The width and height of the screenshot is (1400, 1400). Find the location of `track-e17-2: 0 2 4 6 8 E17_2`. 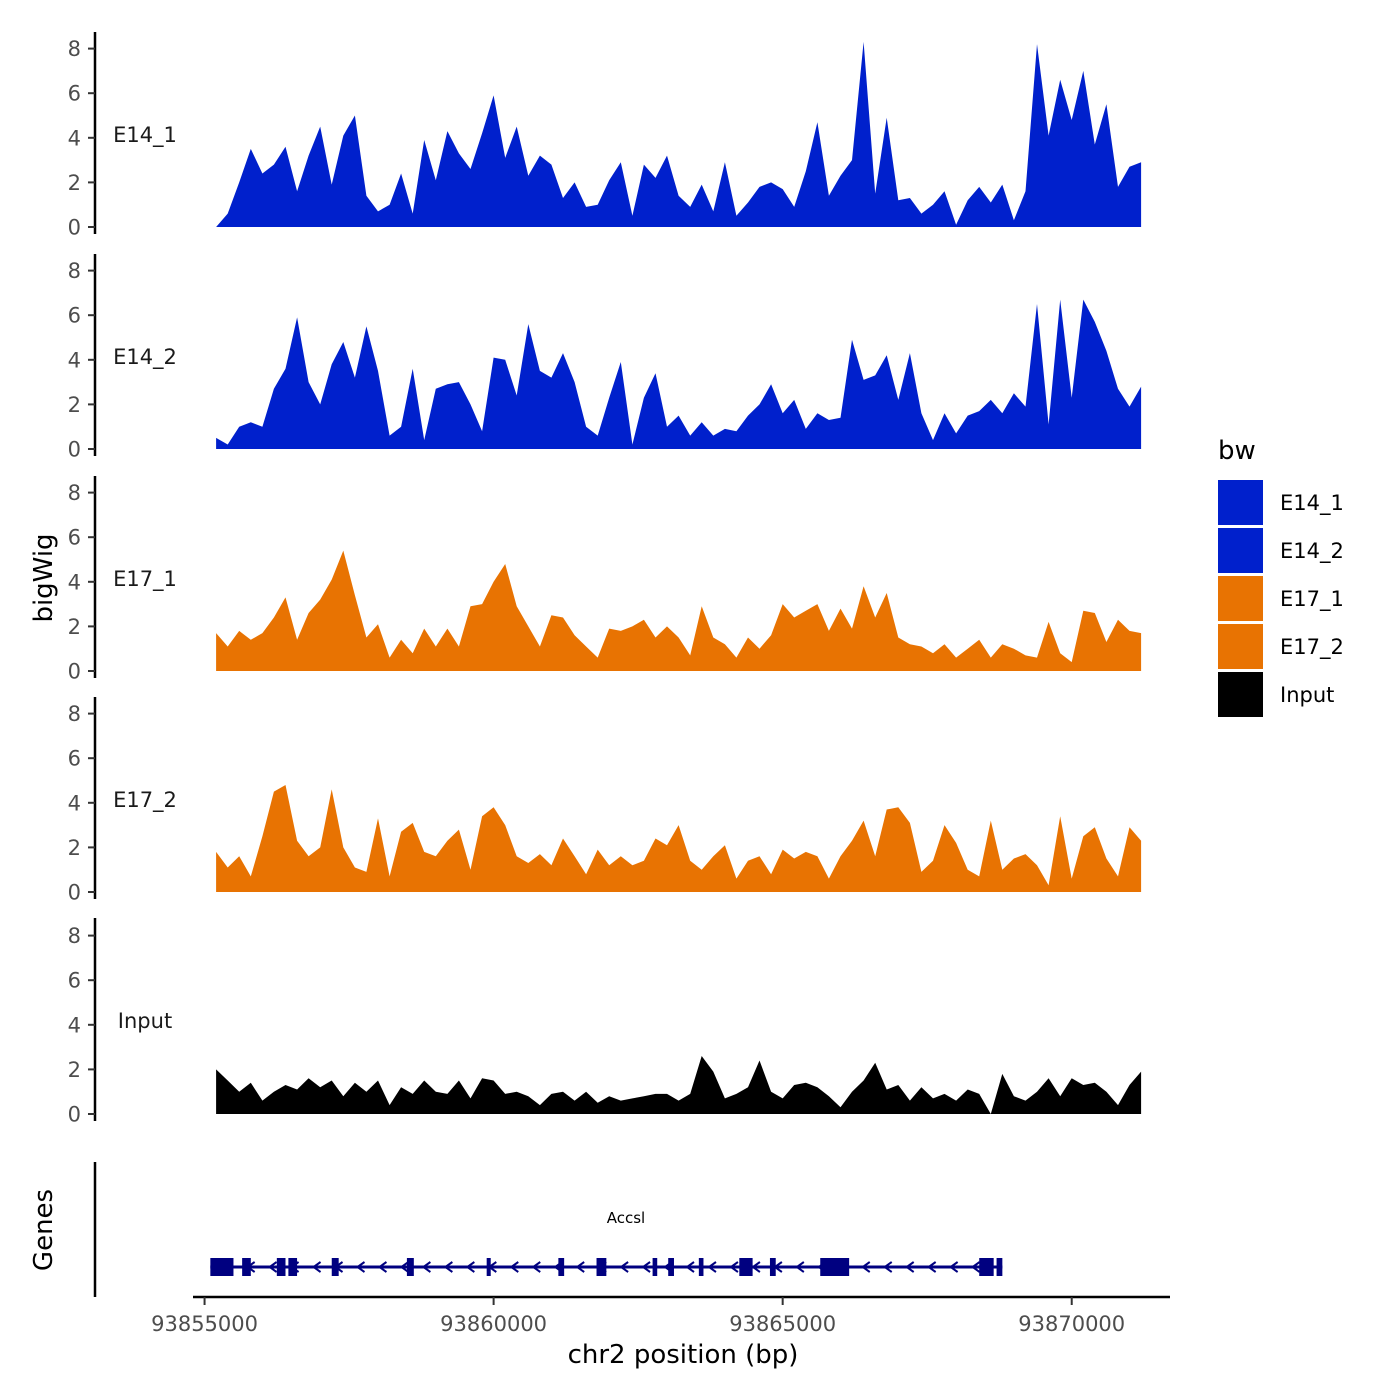

track-e17-2: 0 2 4 6 8 E17_2 is located at coordinates (605, 801).